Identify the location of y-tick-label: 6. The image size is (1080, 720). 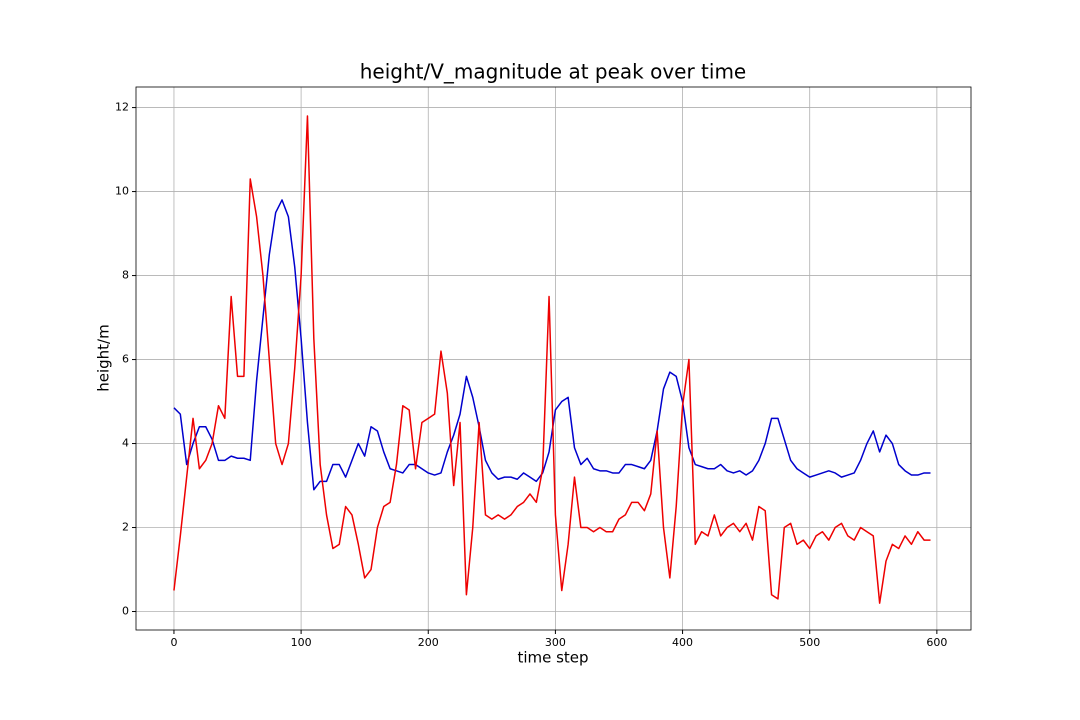
(125, 359).